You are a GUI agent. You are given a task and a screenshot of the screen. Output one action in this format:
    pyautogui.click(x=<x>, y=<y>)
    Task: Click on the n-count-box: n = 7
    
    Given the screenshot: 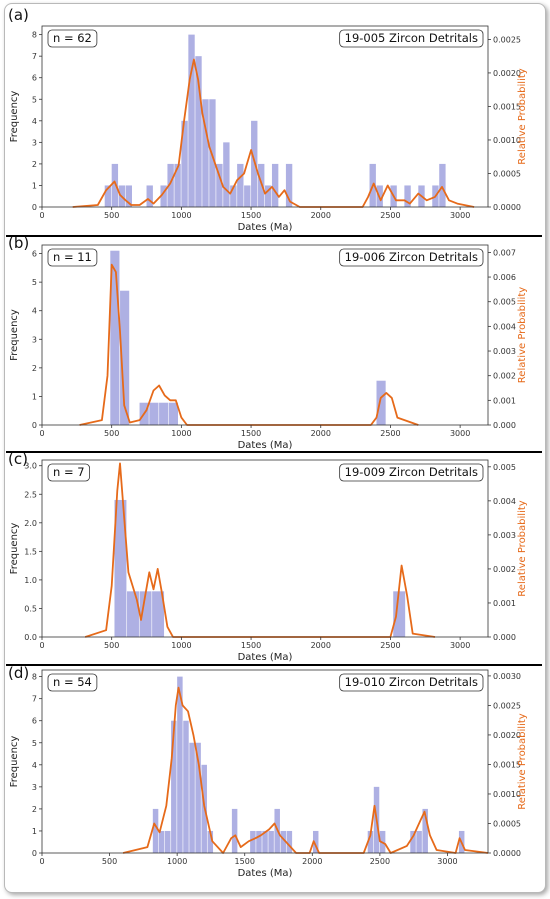 What is the action you would take?
    pyautogui.click(x=68, y=472)
    